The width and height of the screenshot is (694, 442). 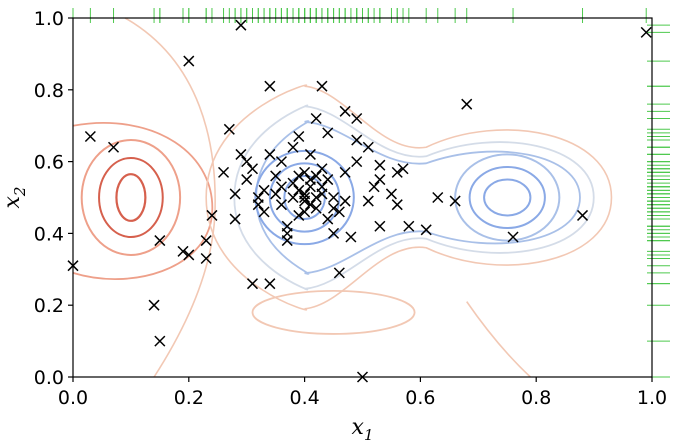 What do you see at coordinates (189, 398) in the screenshot?
I see `x-tick-label: 0.2` at bounding box center [189, 398].